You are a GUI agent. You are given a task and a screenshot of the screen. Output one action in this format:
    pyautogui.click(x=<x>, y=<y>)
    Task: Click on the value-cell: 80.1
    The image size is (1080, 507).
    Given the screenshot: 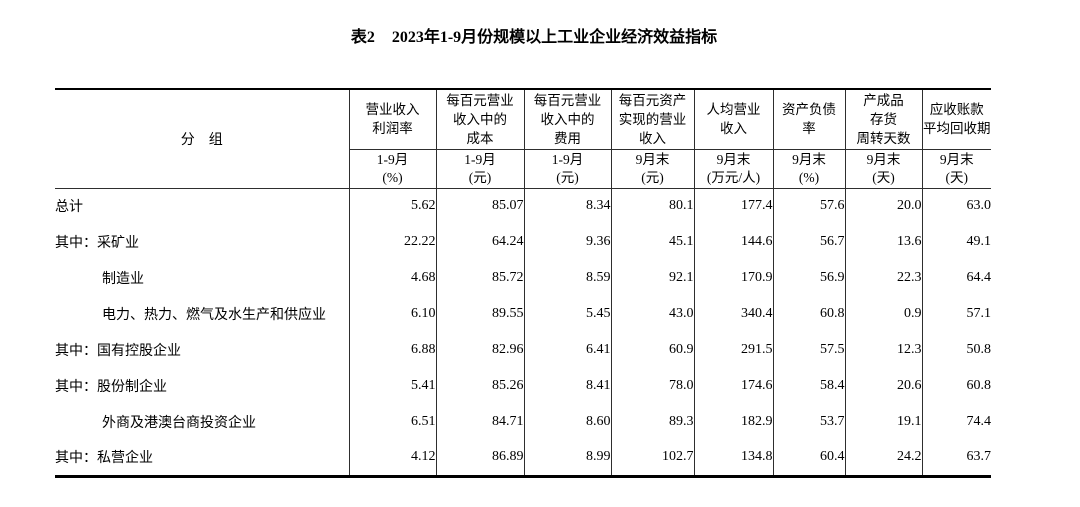 What is the action you would take?
    pyautogui.click(x=652, y=206)
    